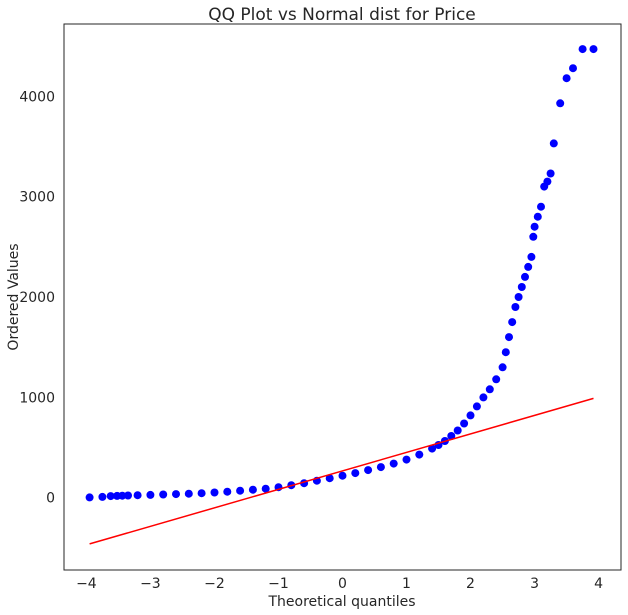 The image size is (628, 615). What do you see at coordinates (37, 97) in the screenshot?
I see `y-tick-label: 4000` at bounding box center [37, 97].